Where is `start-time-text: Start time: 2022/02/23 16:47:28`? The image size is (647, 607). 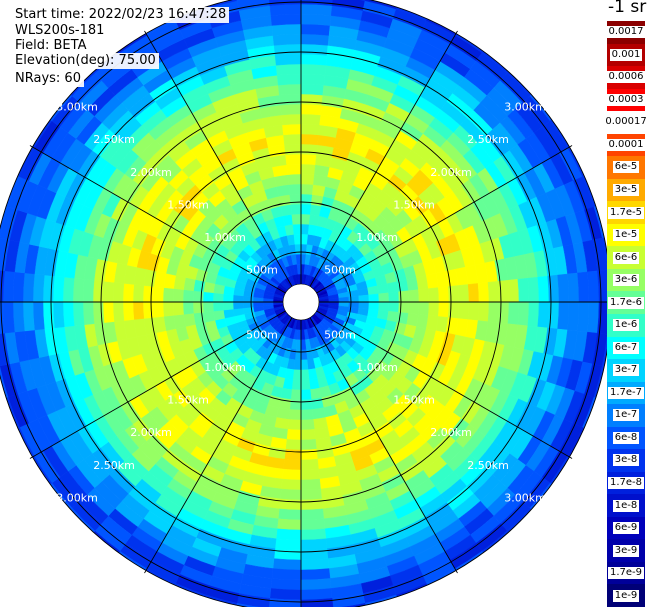 start-time-text: Start time: 2022/02/23 16:47:28 is located at coordinates (121, 15).